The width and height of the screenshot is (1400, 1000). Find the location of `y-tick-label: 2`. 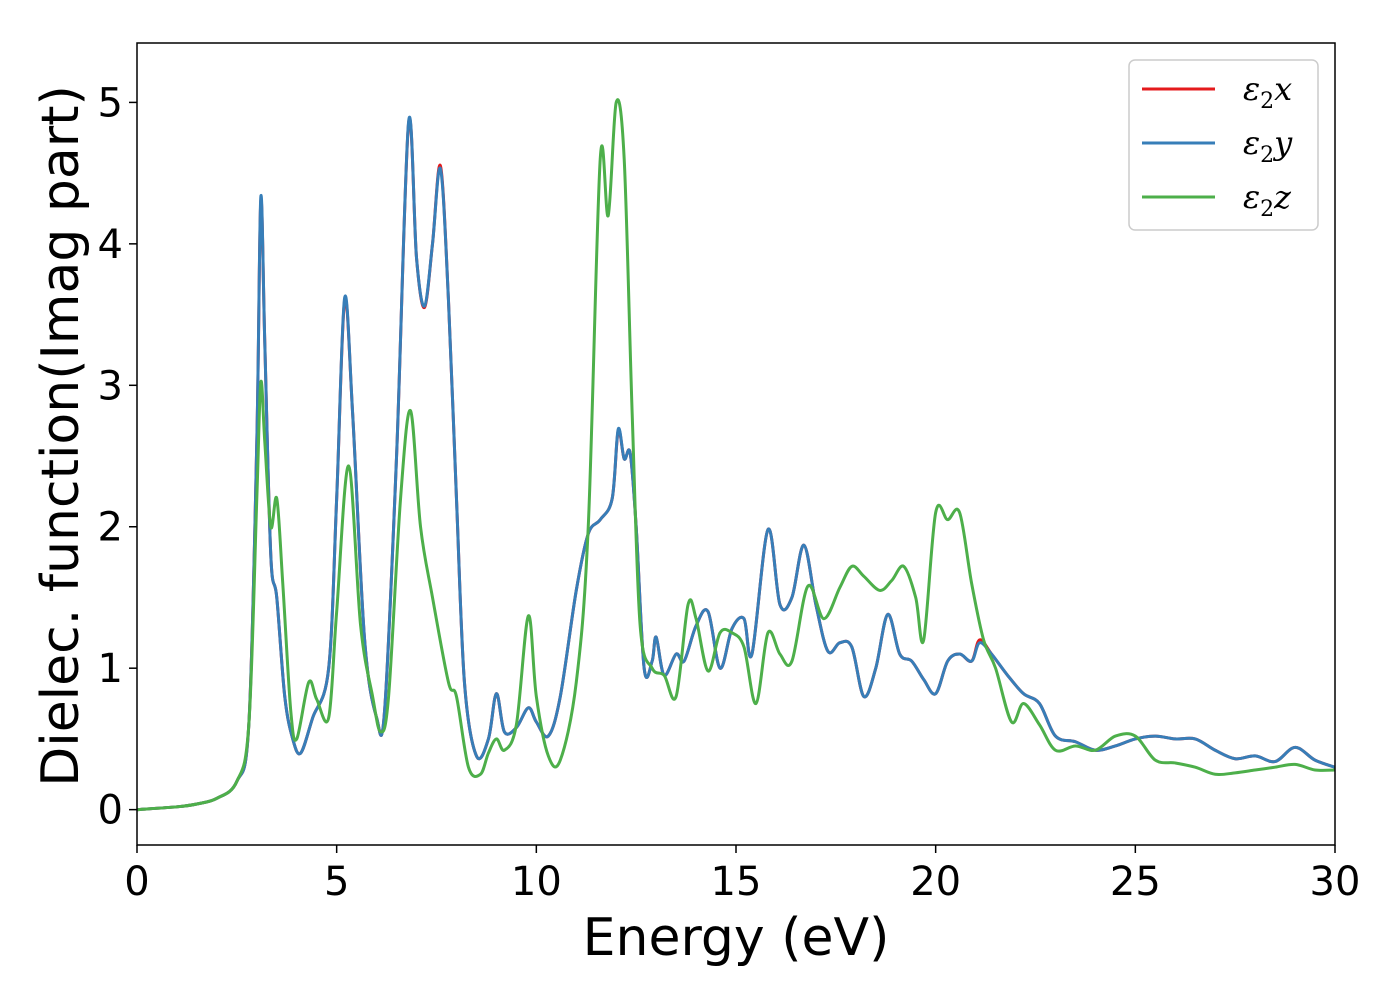

y-tick-label: 2 is located at coordinates (110, 528).